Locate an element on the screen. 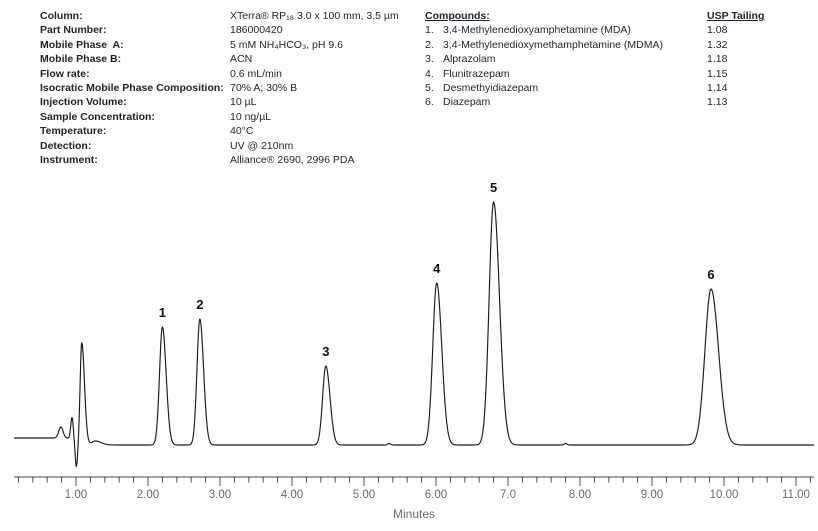 Image resolution: width=818 pixels, height=531 pixels. compound-name: 3,4-Methylenedioxyamphetamine (MDA) is located at coordinates (537, 30).